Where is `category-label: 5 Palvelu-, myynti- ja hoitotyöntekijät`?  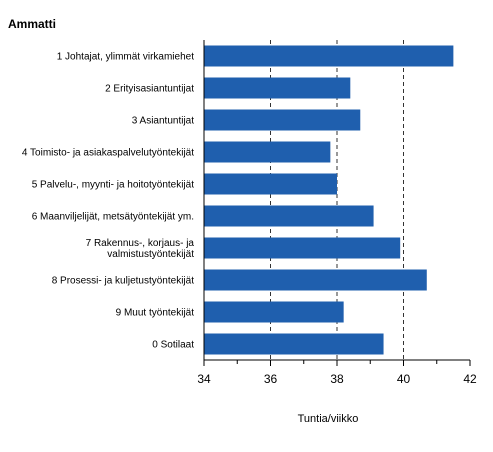
category-label: 5 Palvelu-, myynti- ja hoitotyöntekijät is located at coordinates (113, 185).